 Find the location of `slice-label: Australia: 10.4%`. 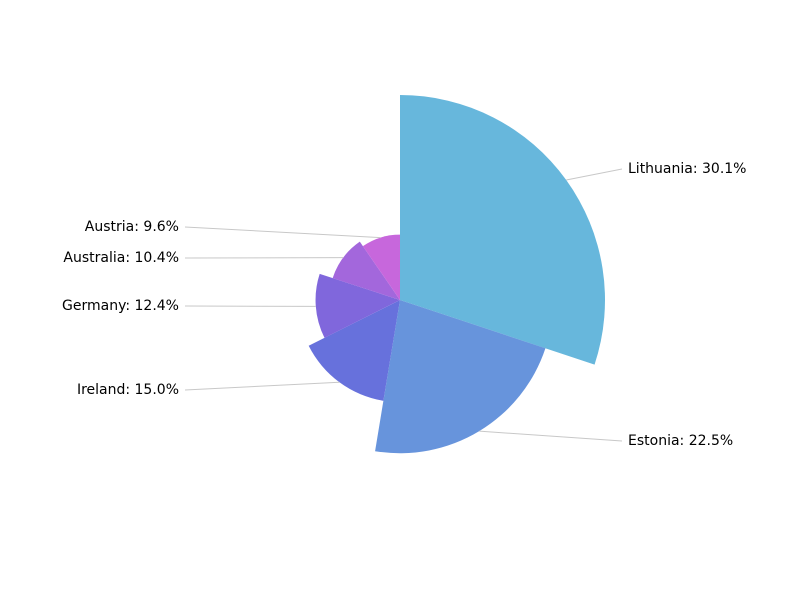

slice-label: Australia: 10.4% is located at coordinates (121, 258).